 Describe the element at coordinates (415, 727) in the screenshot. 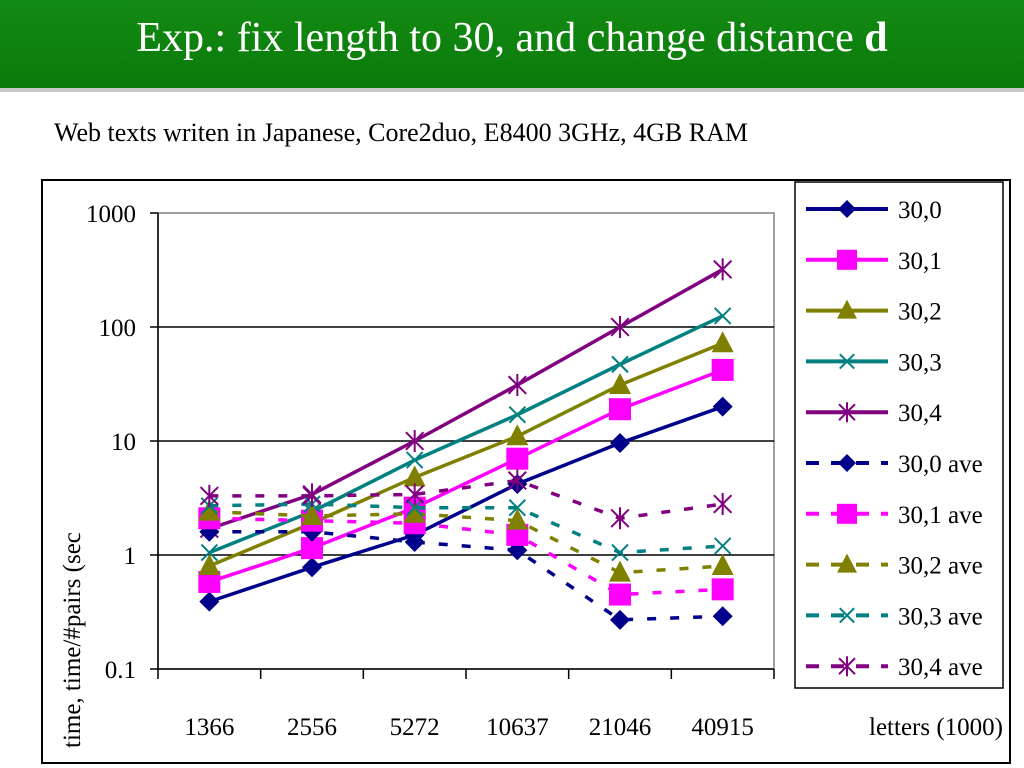

I see `x-tick-label: 5272` at that location.